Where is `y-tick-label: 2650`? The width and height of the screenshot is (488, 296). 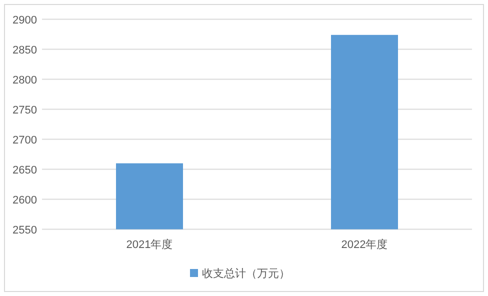 y-tick-label: 2650 is located at coordinates (24, 170).